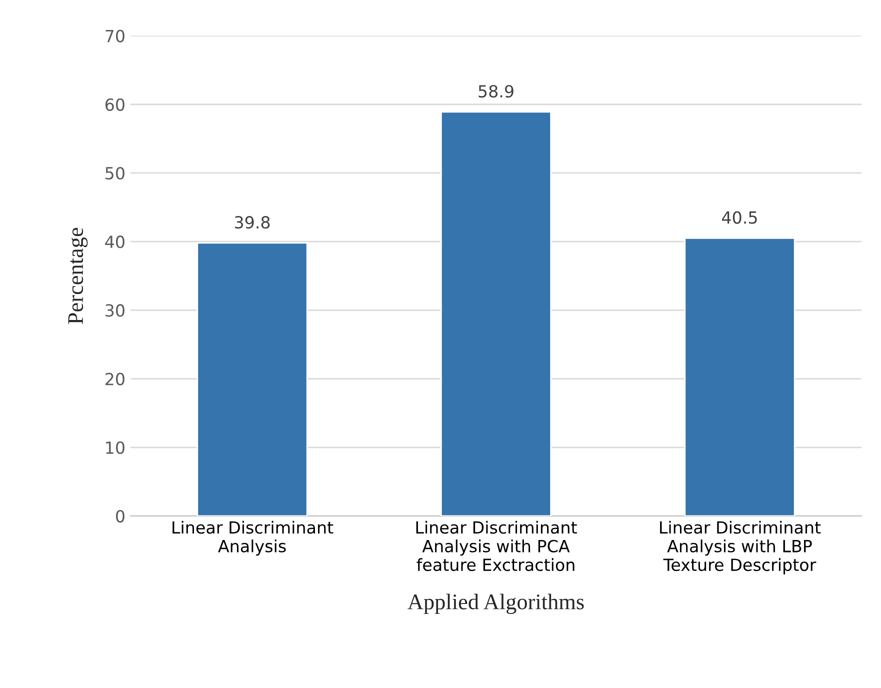 This screenshot has width=881, height=688. What do you see at coordinates (496, 91) in the screenshot?
I see `data-label: 58.9` at bounding box center [496, 91].